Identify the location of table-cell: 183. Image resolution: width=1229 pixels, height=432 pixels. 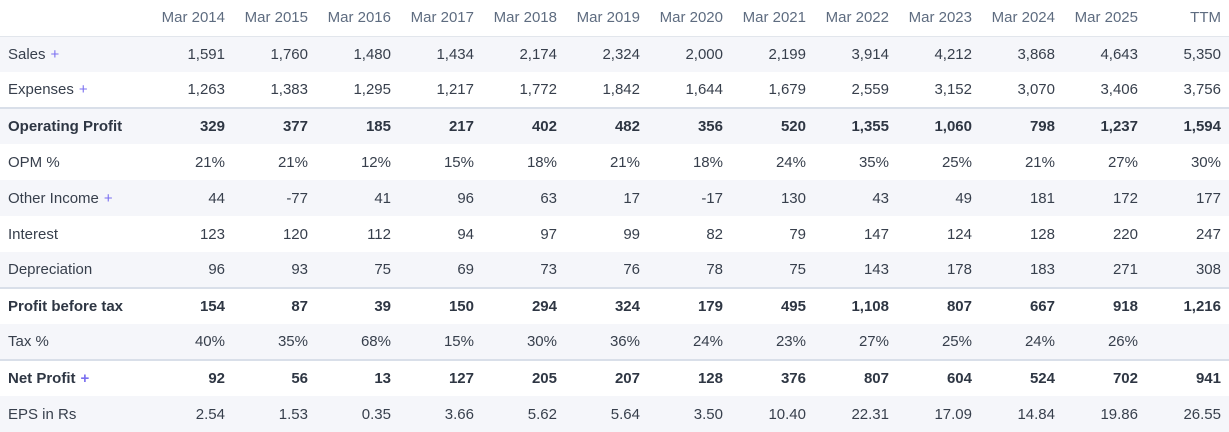
(1042, 269).